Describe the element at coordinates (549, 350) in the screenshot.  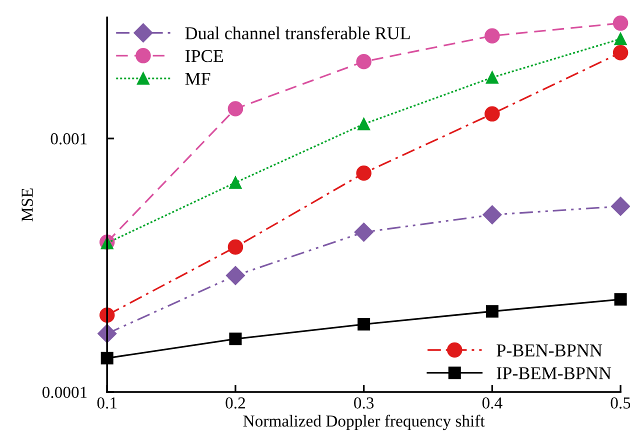
I see `legend-label: P-BEN-BPNN` at that location.